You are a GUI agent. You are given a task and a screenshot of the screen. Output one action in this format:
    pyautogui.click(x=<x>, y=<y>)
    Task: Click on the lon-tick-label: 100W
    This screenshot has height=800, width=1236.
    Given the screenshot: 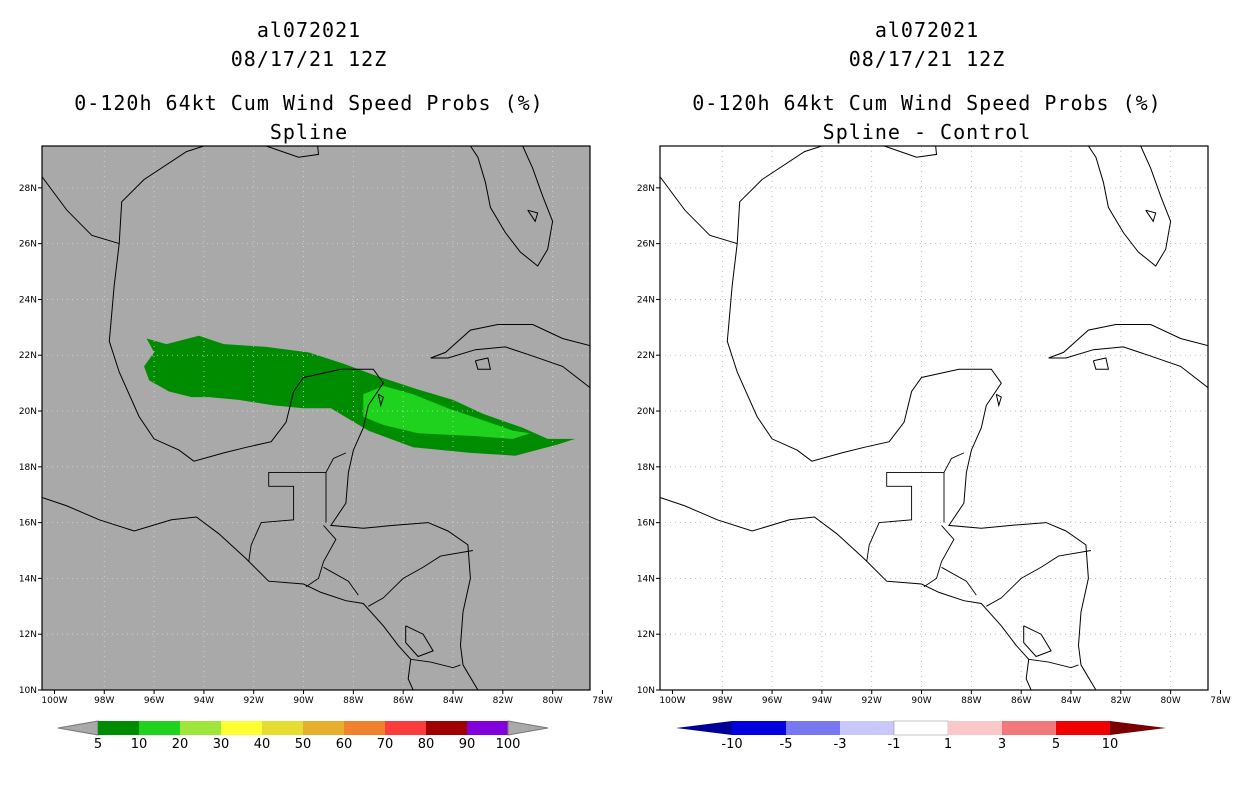 What is the action you would take?
    pyautogui.click(x=54, y=701)
    